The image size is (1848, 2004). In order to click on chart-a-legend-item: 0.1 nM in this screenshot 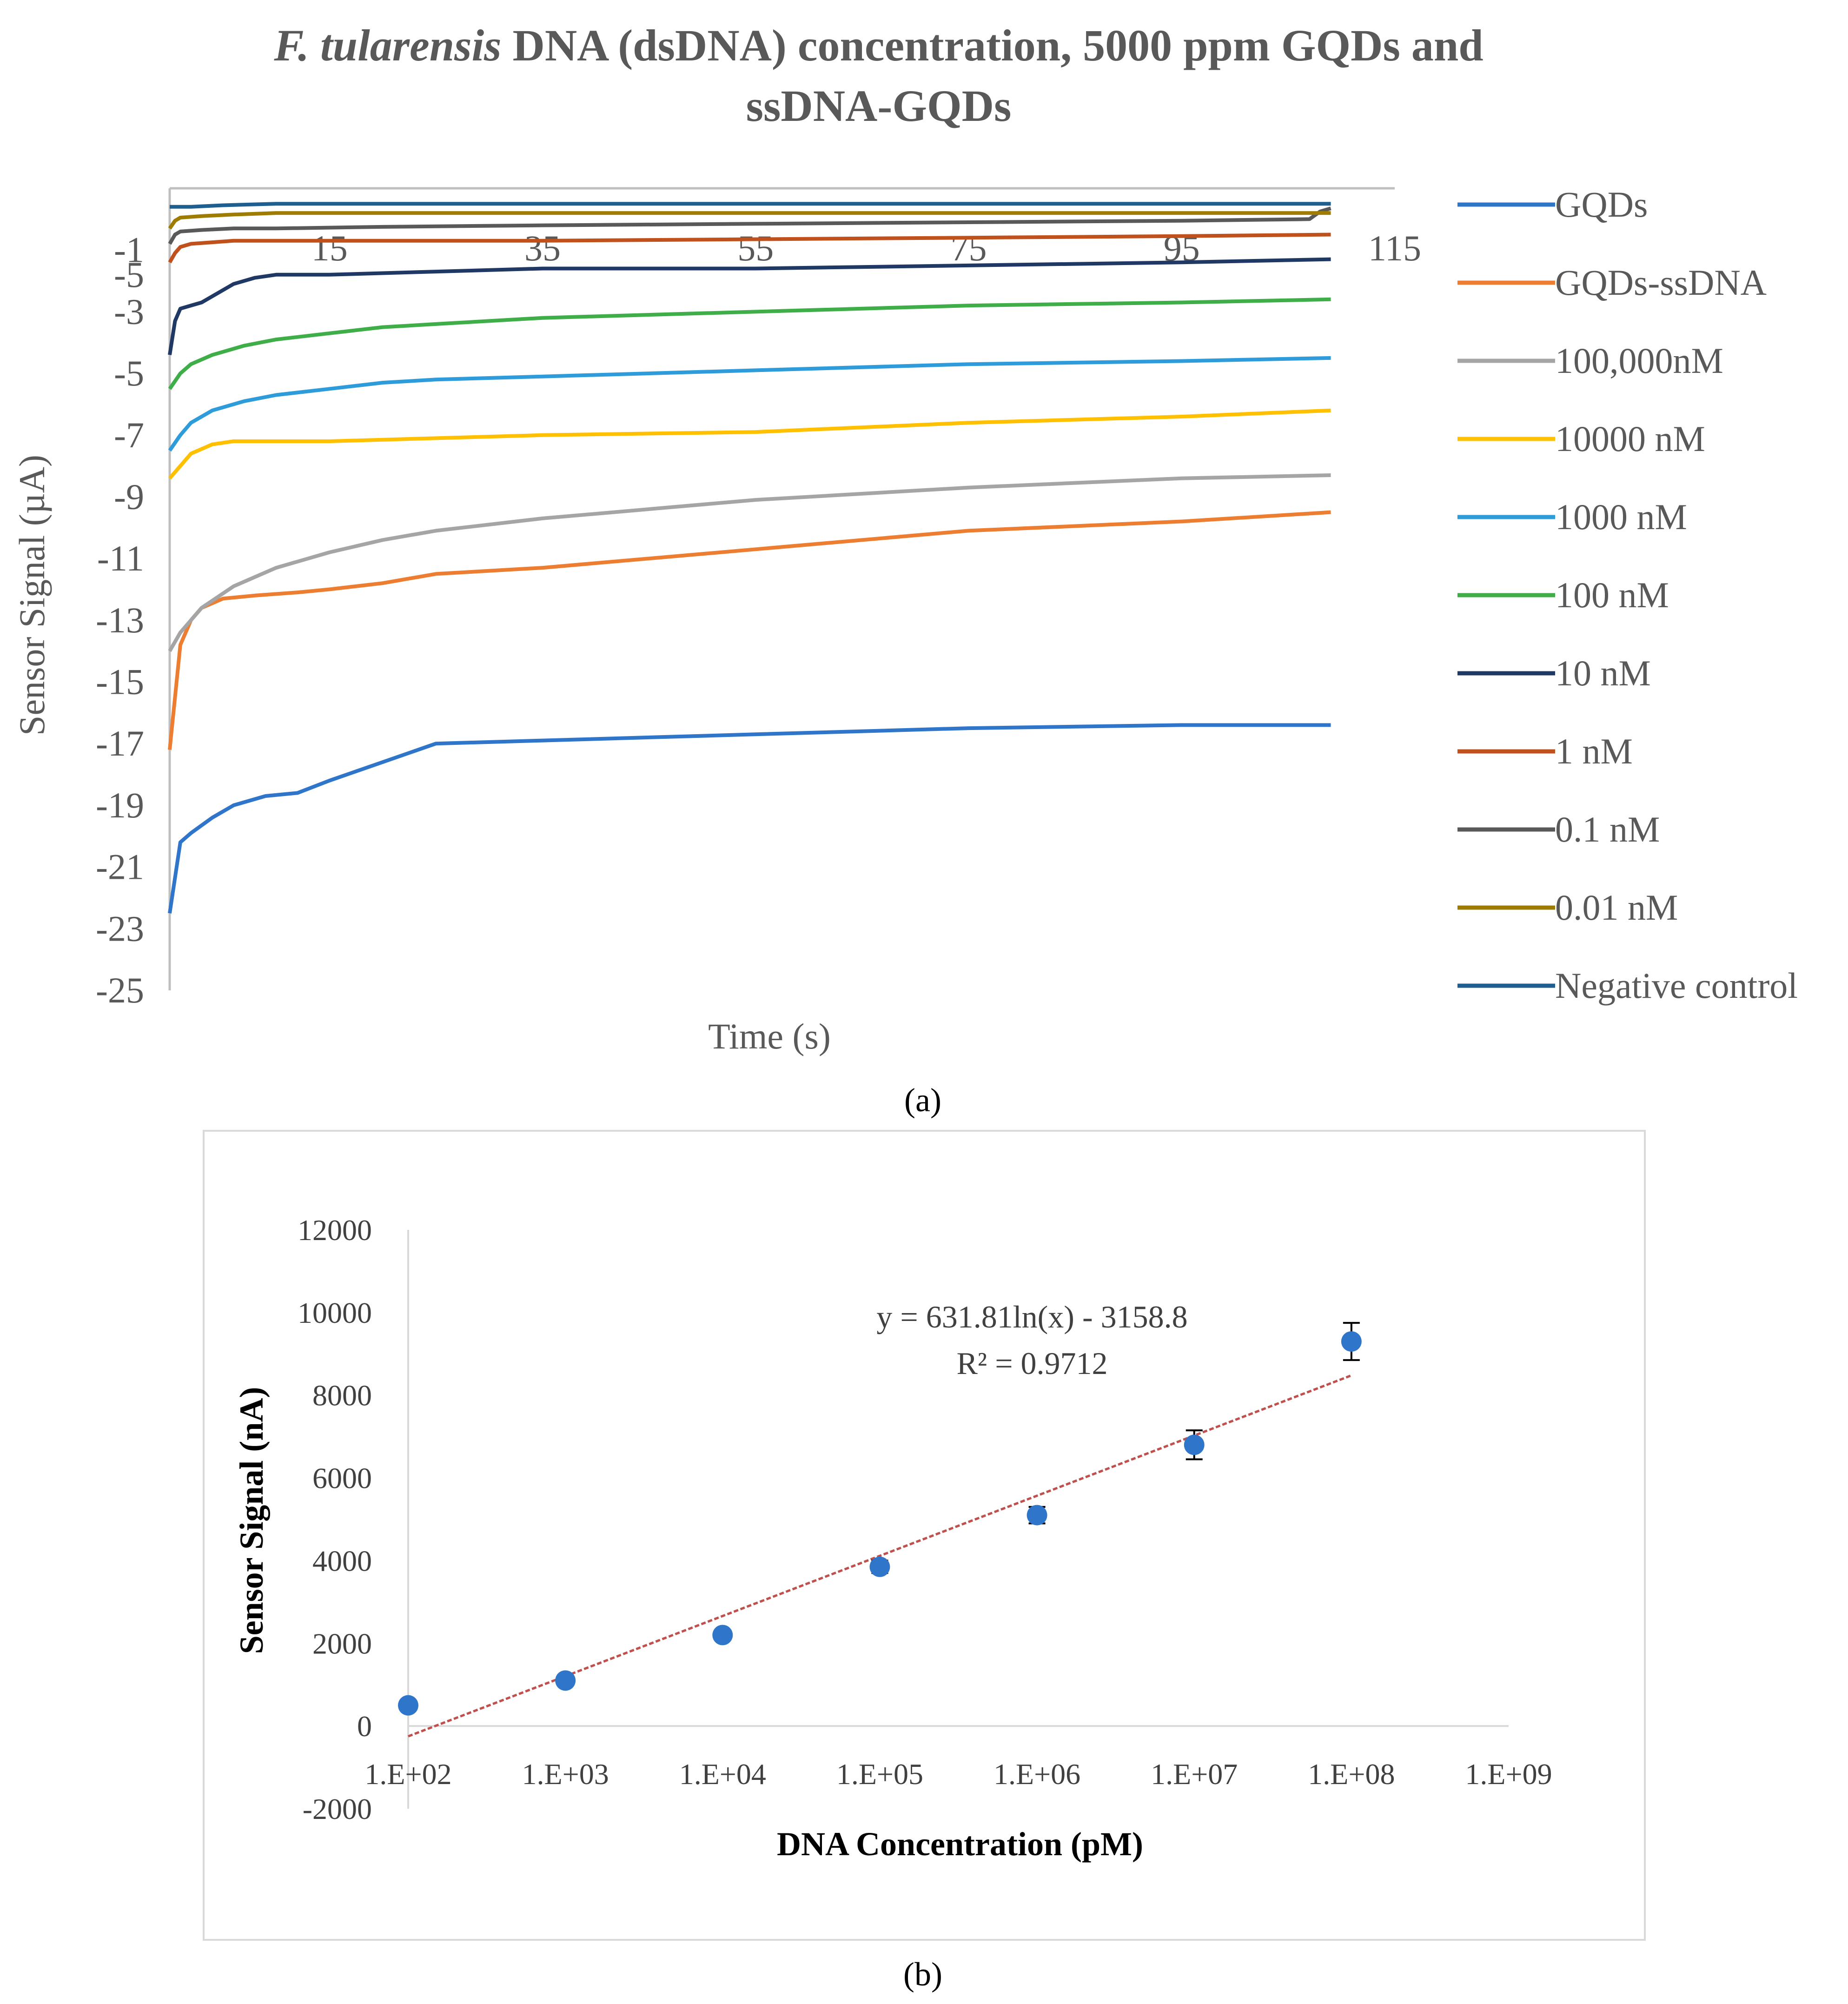, I will do `click(1558, 829)`.